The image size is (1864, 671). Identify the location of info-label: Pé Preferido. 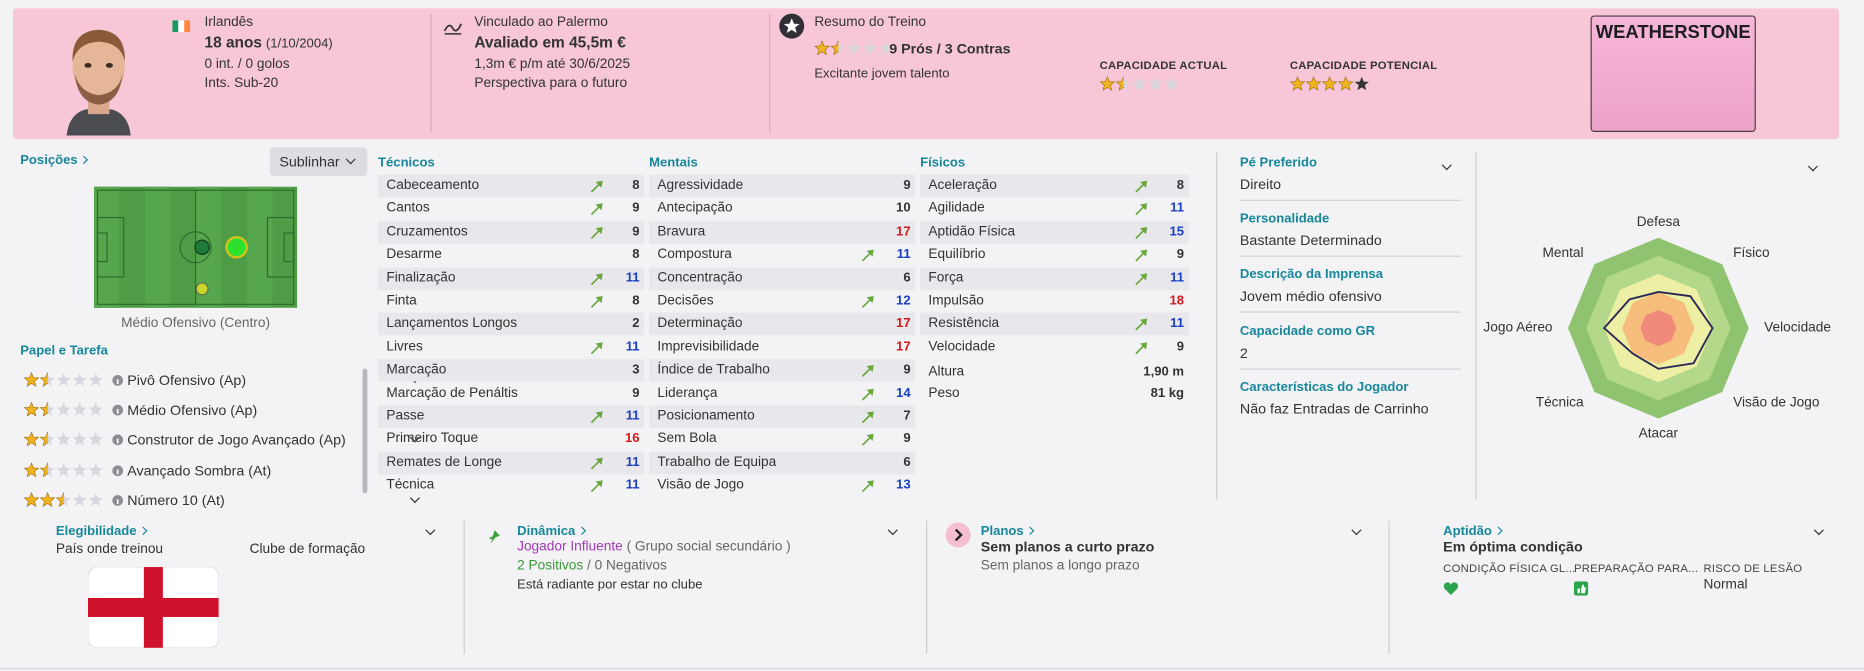
(1278, 162).